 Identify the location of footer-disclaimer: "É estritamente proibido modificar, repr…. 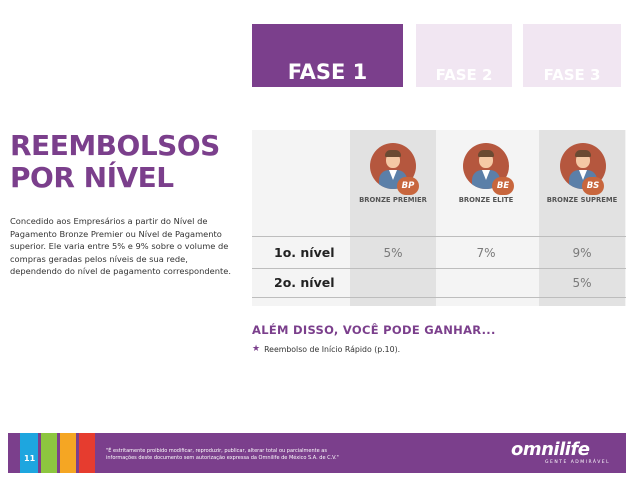
(222, 454).